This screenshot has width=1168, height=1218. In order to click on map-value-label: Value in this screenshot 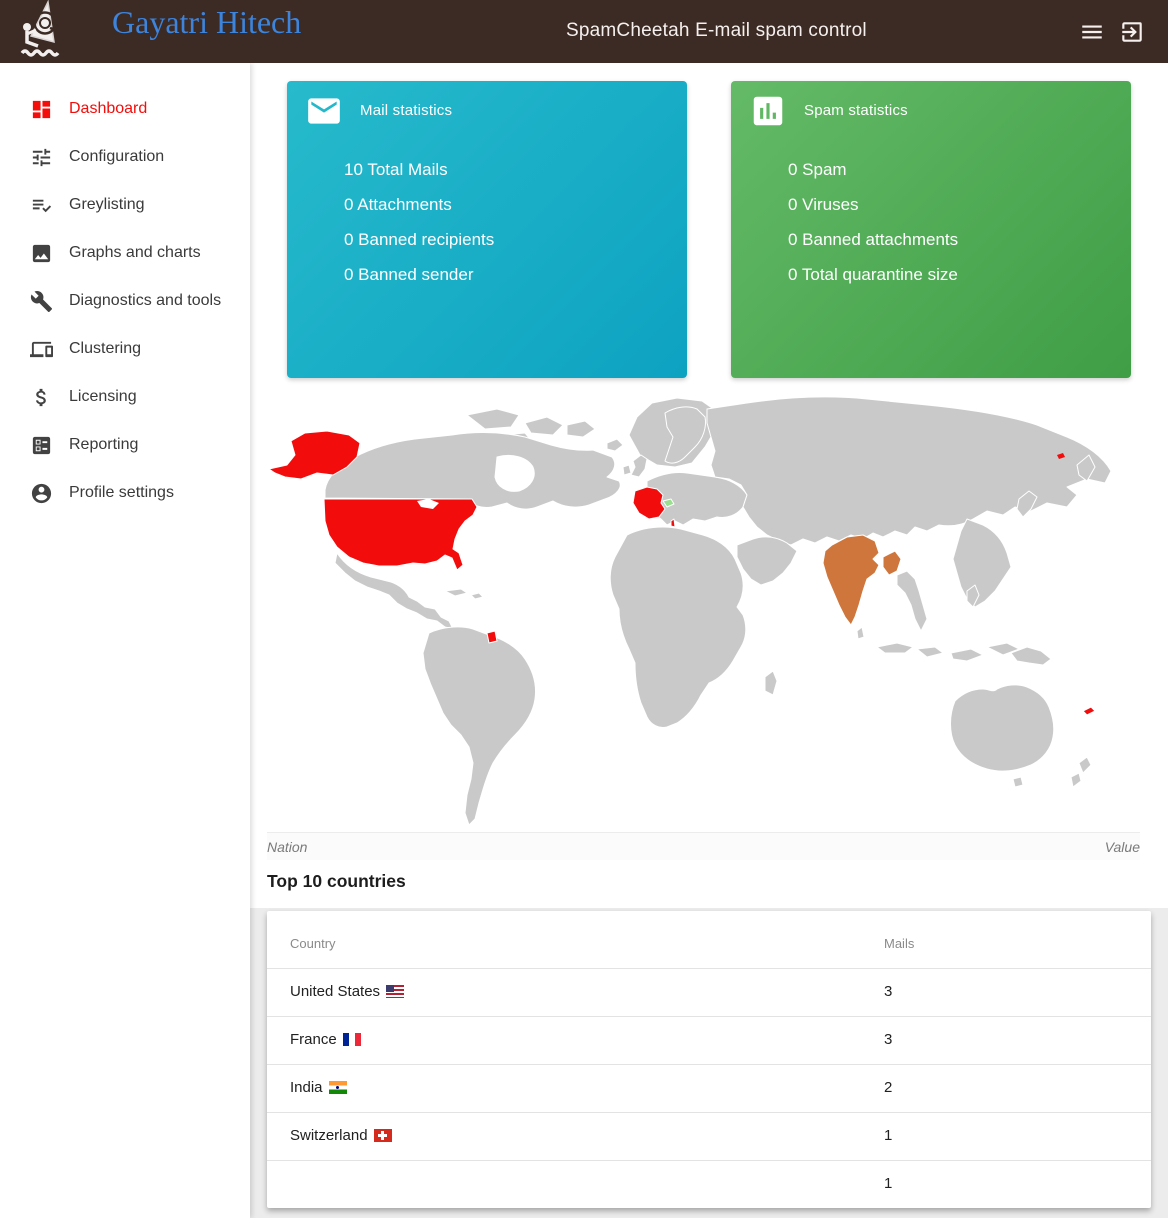, I will do `click(1122, 847)`.